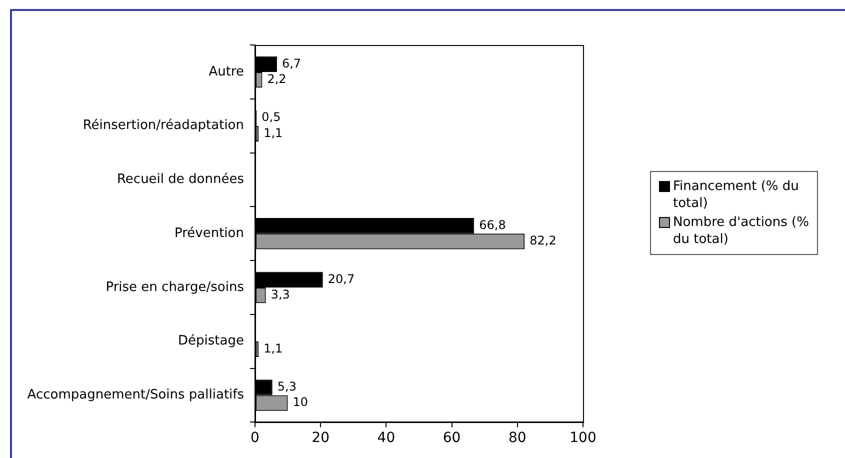 Image resolution: width=845 pixels, height=458 pixels. I want to click on data-label: 5,3, so click(286, 387).